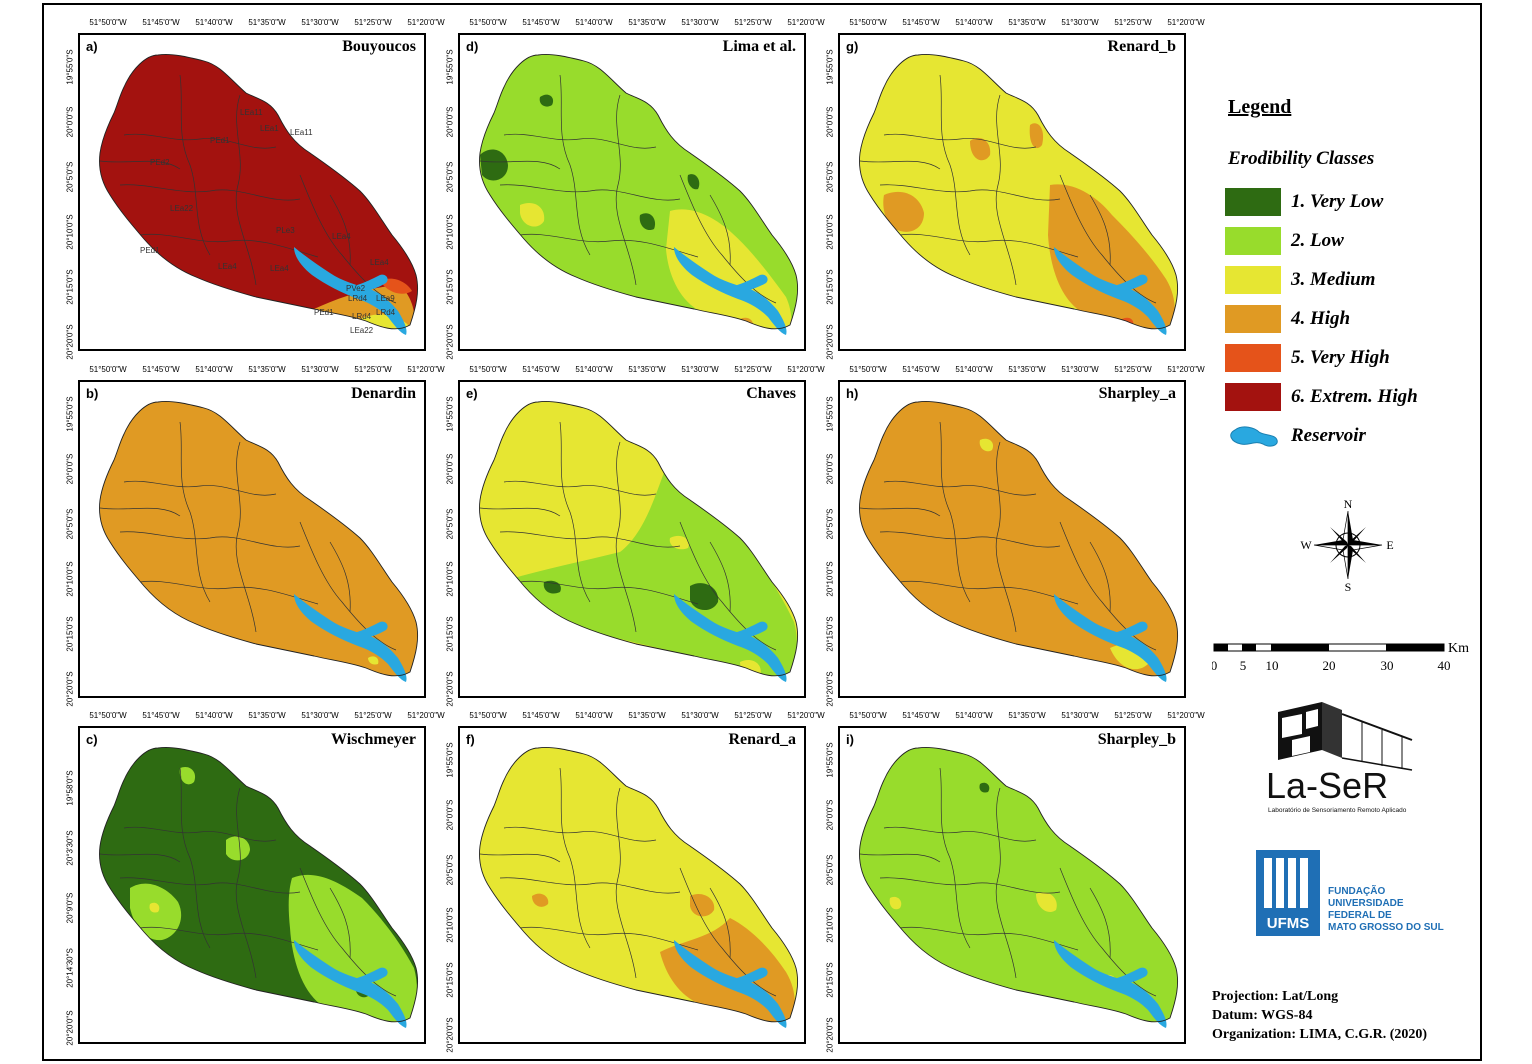 The width and height of the screenshot is (1532, 1064). I want to click on latitude-tick: 20°15'0"S, so click(830, 980).